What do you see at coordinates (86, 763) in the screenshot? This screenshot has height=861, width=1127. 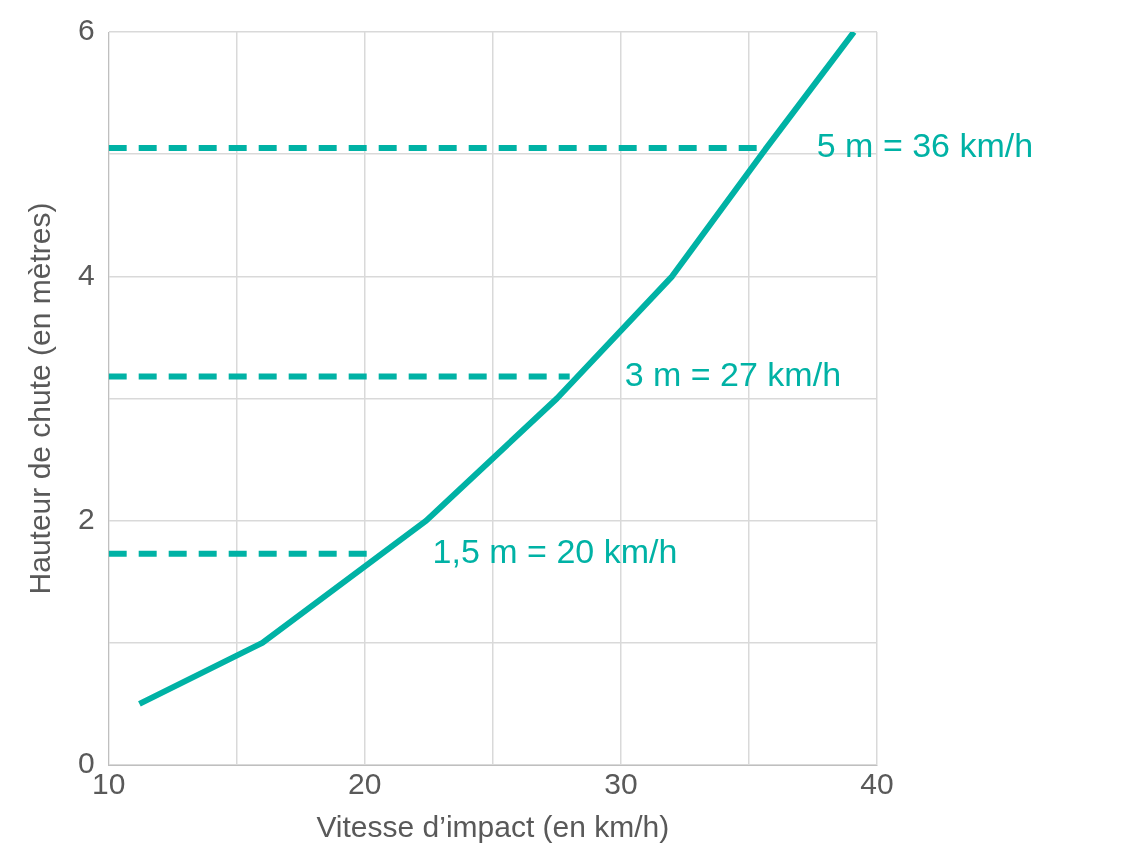 I see `y-tick-label: 0` at bounding box center [86, 763].